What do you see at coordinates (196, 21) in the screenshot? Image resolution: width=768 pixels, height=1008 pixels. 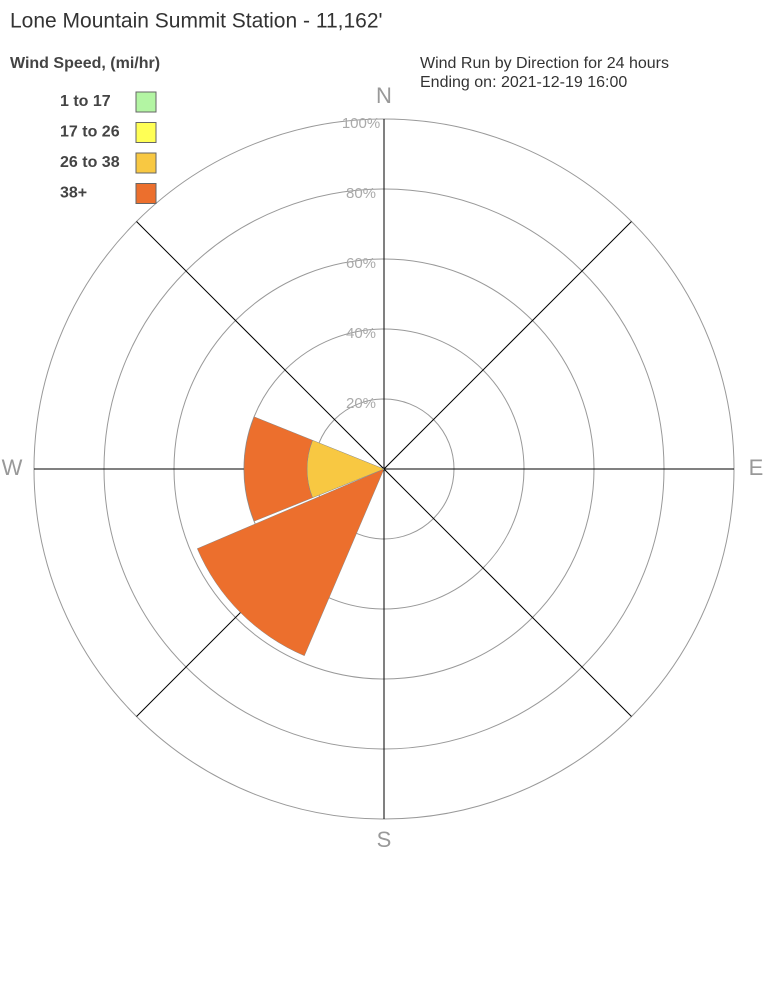 I see `chart-title: Lone Mountain Summit Station - 11,162'` at bounding box center [196, 21].